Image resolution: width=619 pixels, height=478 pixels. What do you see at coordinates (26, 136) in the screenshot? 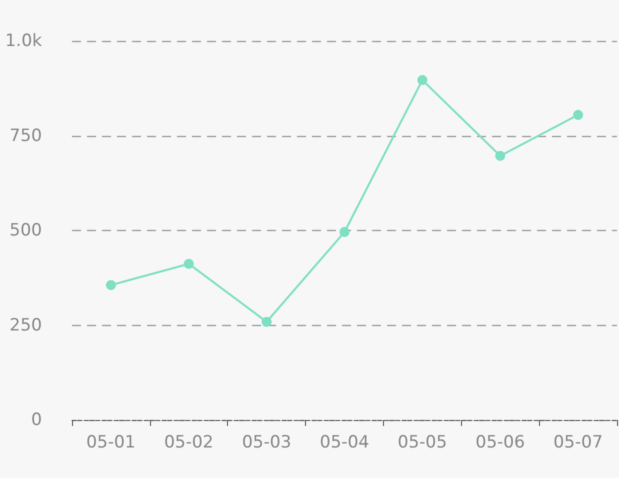
I see `y-tick-label: 750` at bounding box center [26, 136].